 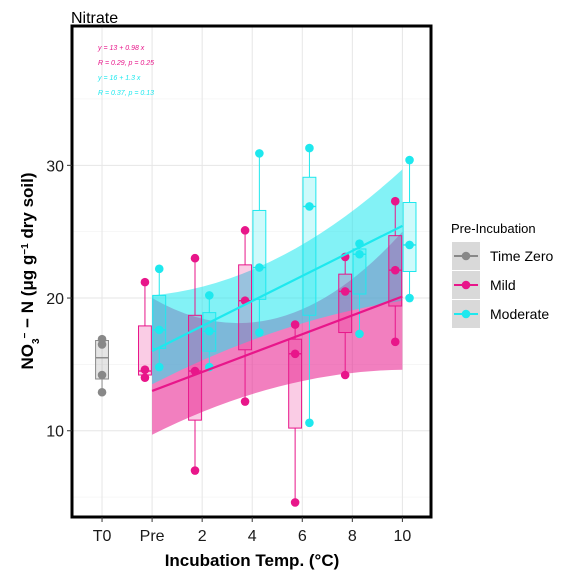 What do you see at coordinates (519, 314) in the screenshot?
I see `legend-label: Moderate` at bounding box center [519, 314].